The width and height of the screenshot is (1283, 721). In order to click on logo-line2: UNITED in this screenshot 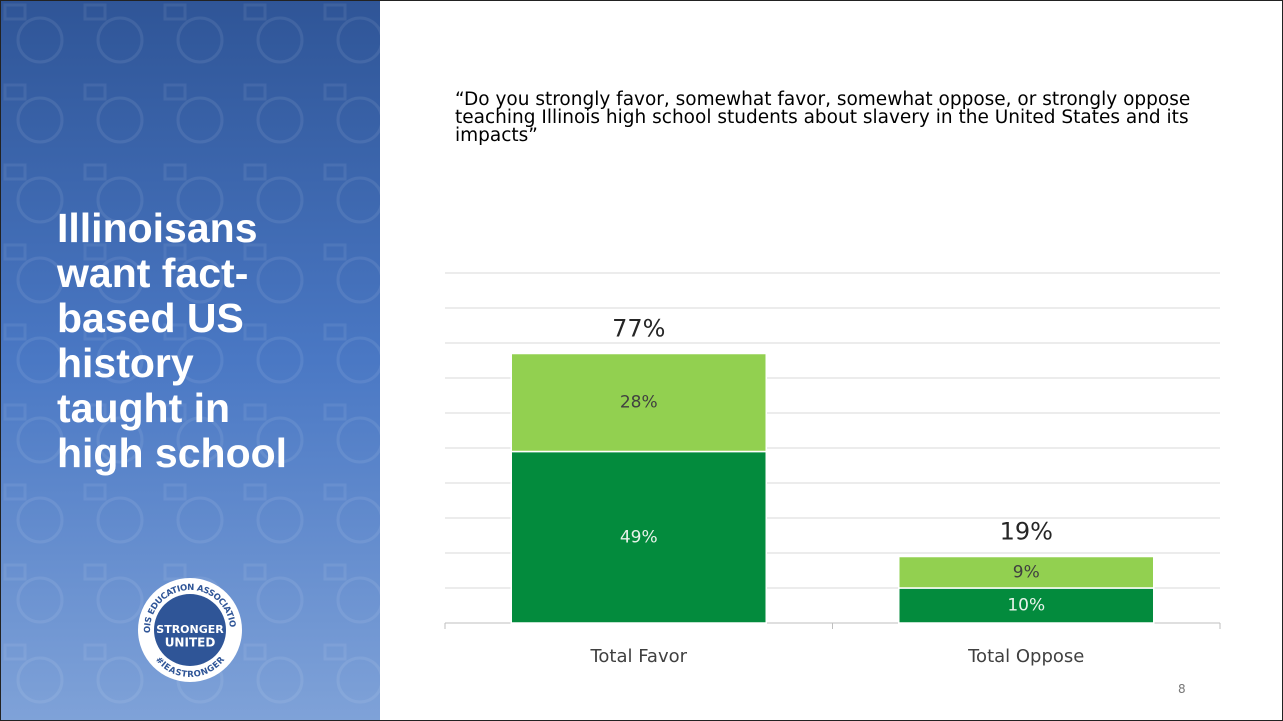, I will do `click(190, 643)`.